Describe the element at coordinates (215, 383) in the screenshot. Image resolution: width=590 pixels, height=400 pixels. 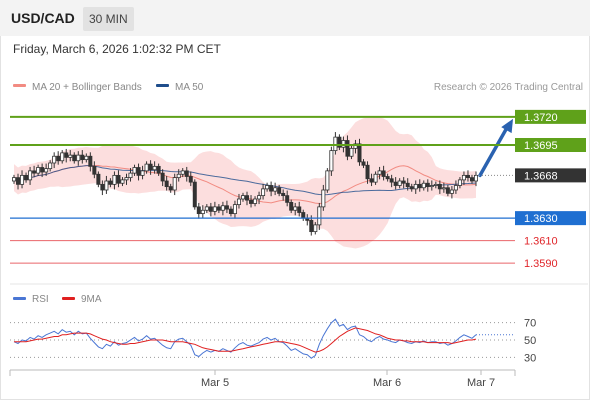
I see `x-axis-label: Mar 5` at that location.